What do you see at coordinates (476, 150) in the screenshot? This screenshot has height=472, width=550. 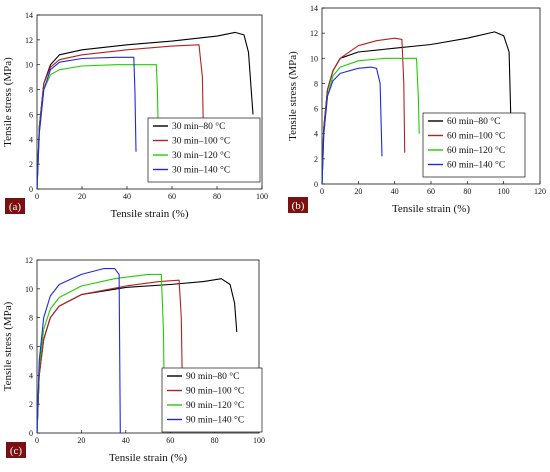 I see `legend-entry-2: 60 min–120 °C` at bounding box center [476, 150].